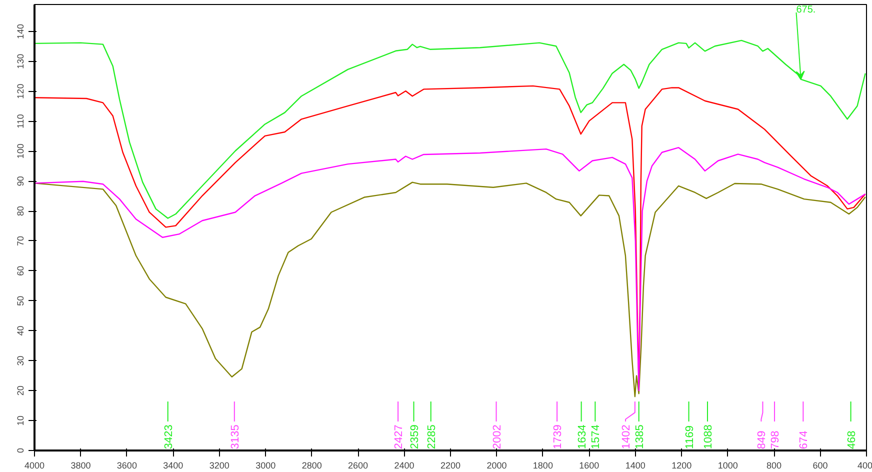 The height and width of the screenshot is (472, 872). What do you see at coordinates (708, 437) in the screenshot?
I see `ref-line-label: 1088` at bounding box center [708, 437].